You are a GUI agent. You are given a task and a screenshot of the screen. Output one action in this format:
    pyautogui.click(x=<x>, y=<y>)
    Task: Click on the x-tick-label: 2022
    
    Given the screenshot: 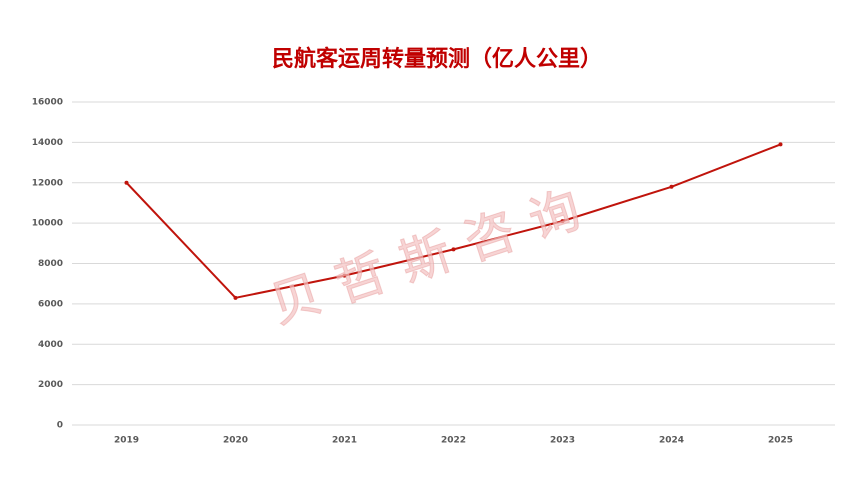 What is the action you would take?
    pyautogui.click(x=453, y=441)
    